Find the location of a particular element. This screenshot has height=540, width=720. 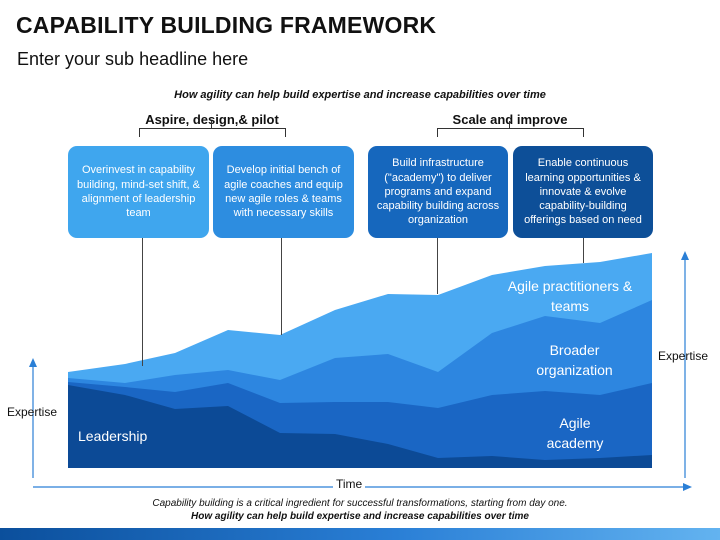

group-bracket-scale is located at coordinates (510, 132).